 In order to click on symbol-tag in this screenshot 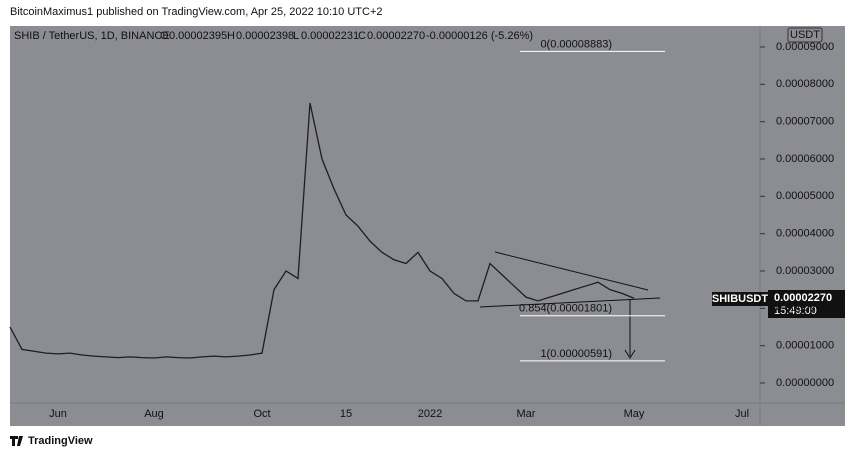, I will do `click(740, 299)`.